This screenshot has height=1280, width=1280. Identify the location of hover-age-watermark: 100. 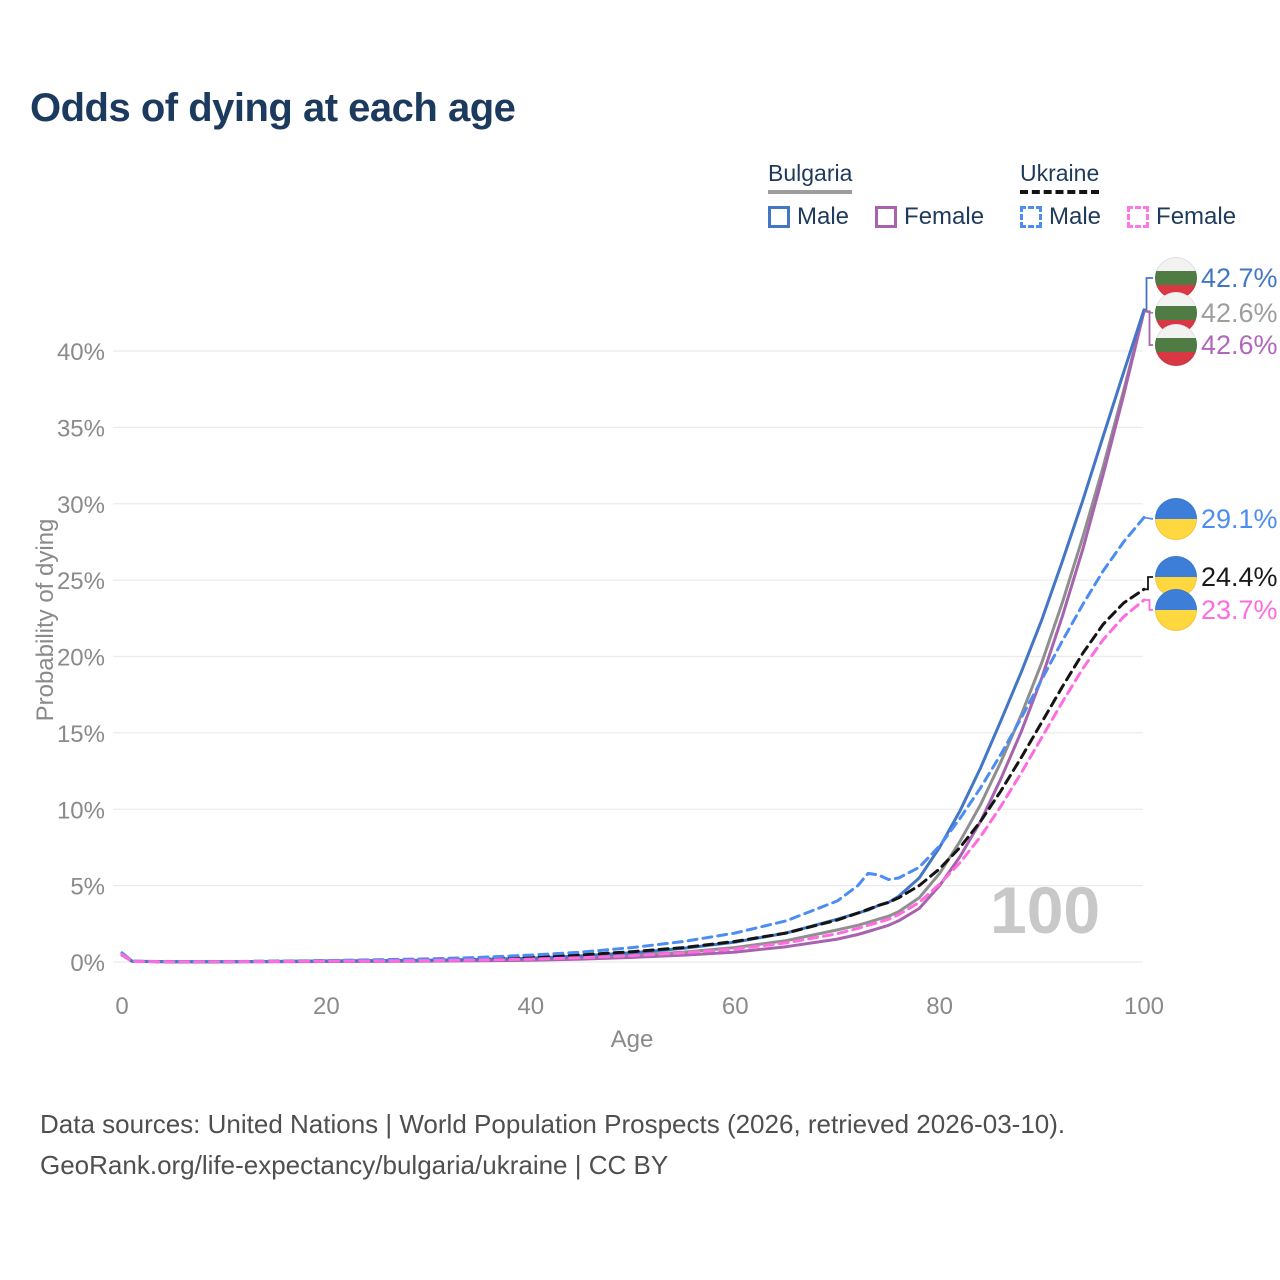
(1045, 910).